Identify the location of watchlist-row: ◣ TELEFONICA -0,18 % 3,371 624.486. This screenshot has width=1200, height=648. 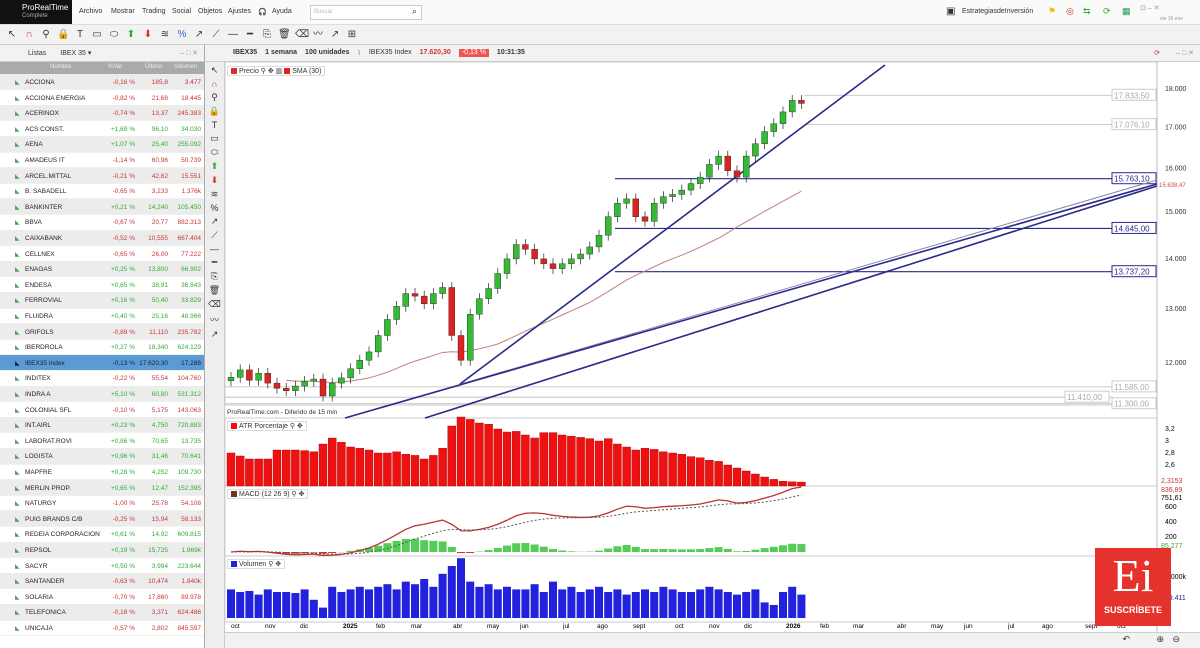
(102, 612).